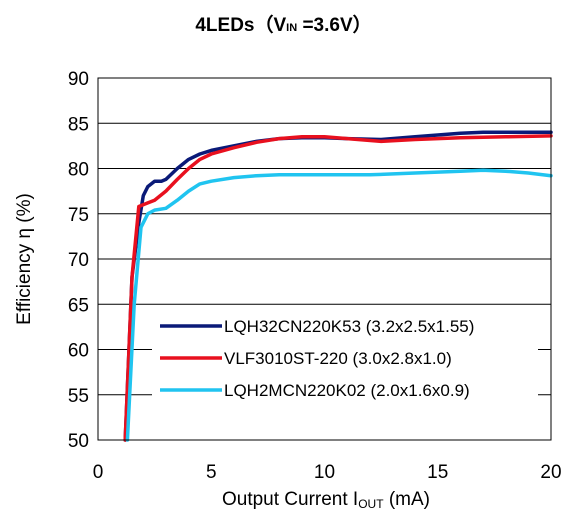  What do you see at coordinates (211, 472) in the screenshot?
I see `x-tick-label: 5` at bounding box center [211, 472].